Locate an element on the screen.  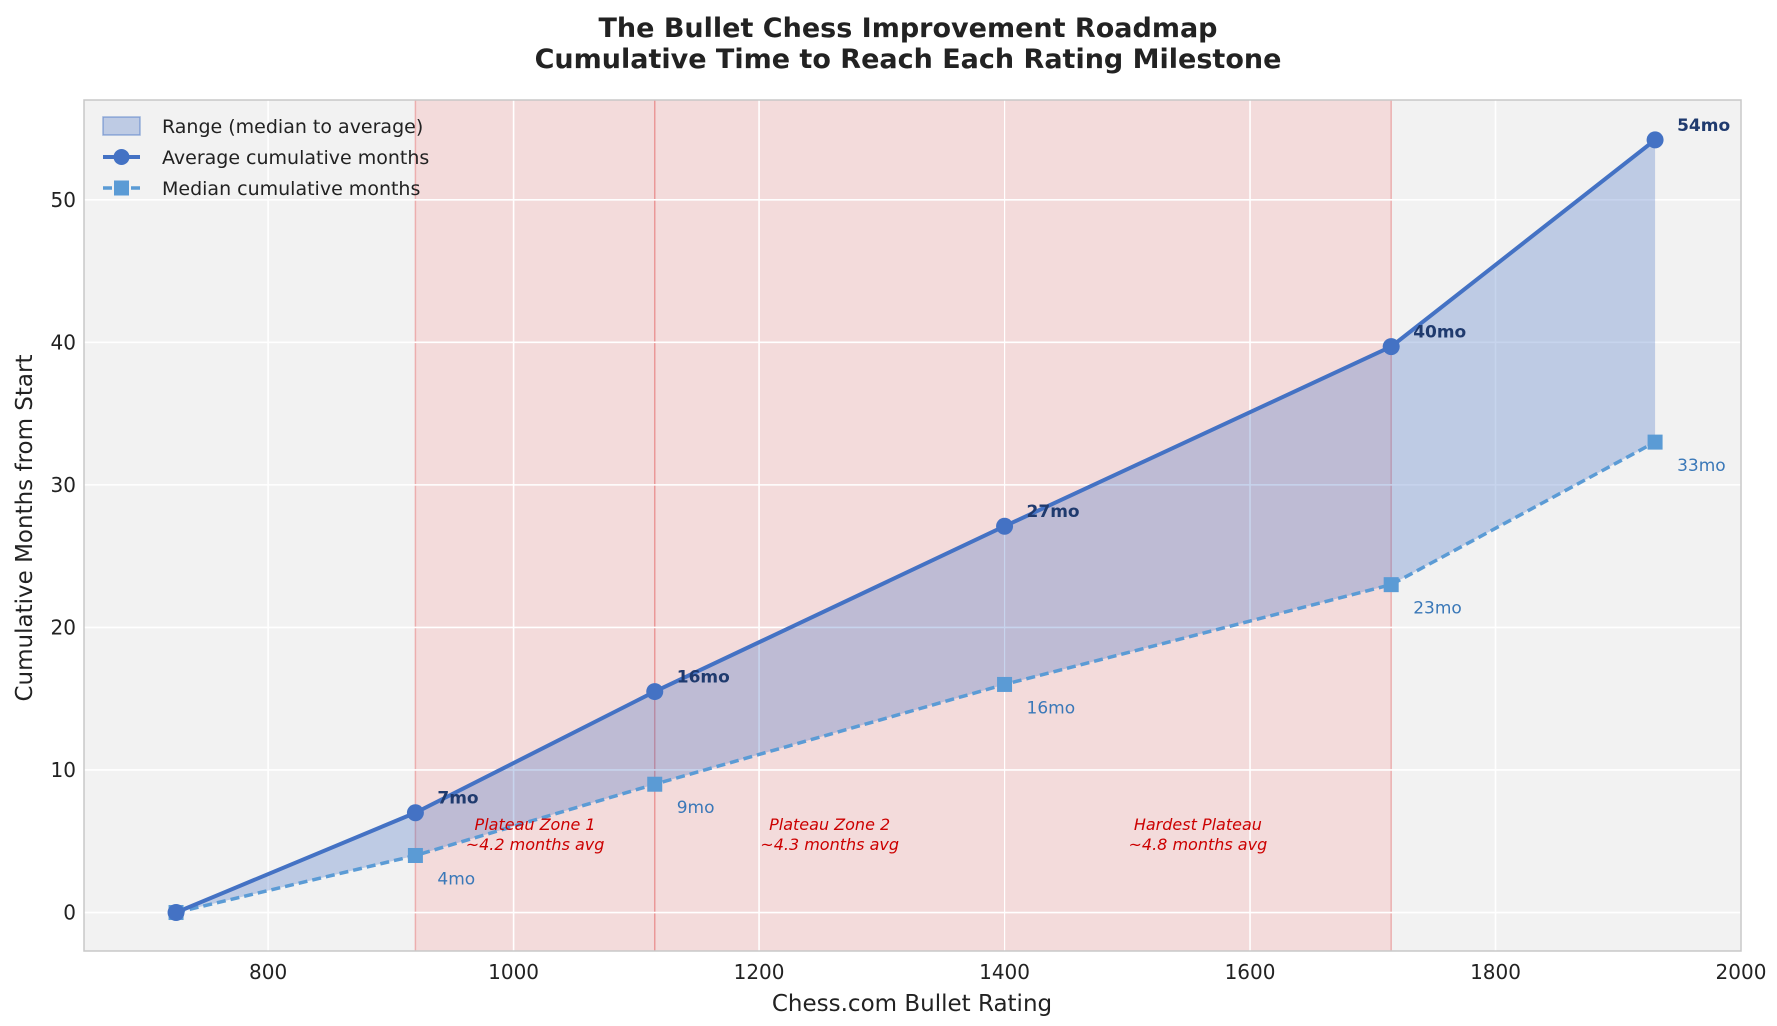
y-axis-label: Cumulative Months from Start is located at coordinates (25, 528).